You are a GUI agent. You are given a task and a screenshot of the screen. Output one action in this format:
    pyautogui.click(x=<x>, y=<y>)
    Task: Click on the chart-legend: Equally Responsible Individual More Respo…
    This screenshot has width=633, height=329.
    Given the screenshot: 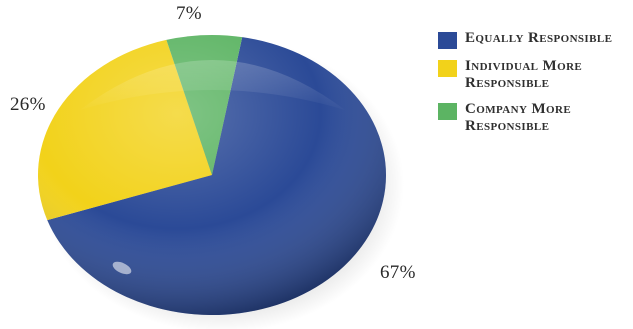 What is the action you would take?
    pyautogui.click(x=535, y=87)
    